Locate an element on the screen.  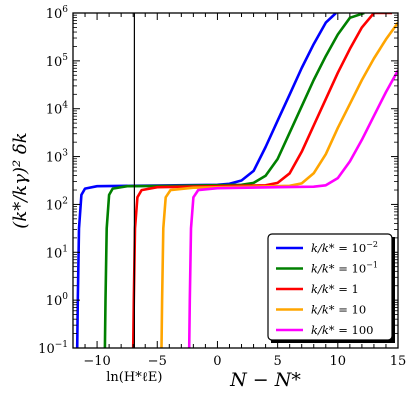
y-axis-title: (k*/kγ)² δk is located at coordinates (20, 180).